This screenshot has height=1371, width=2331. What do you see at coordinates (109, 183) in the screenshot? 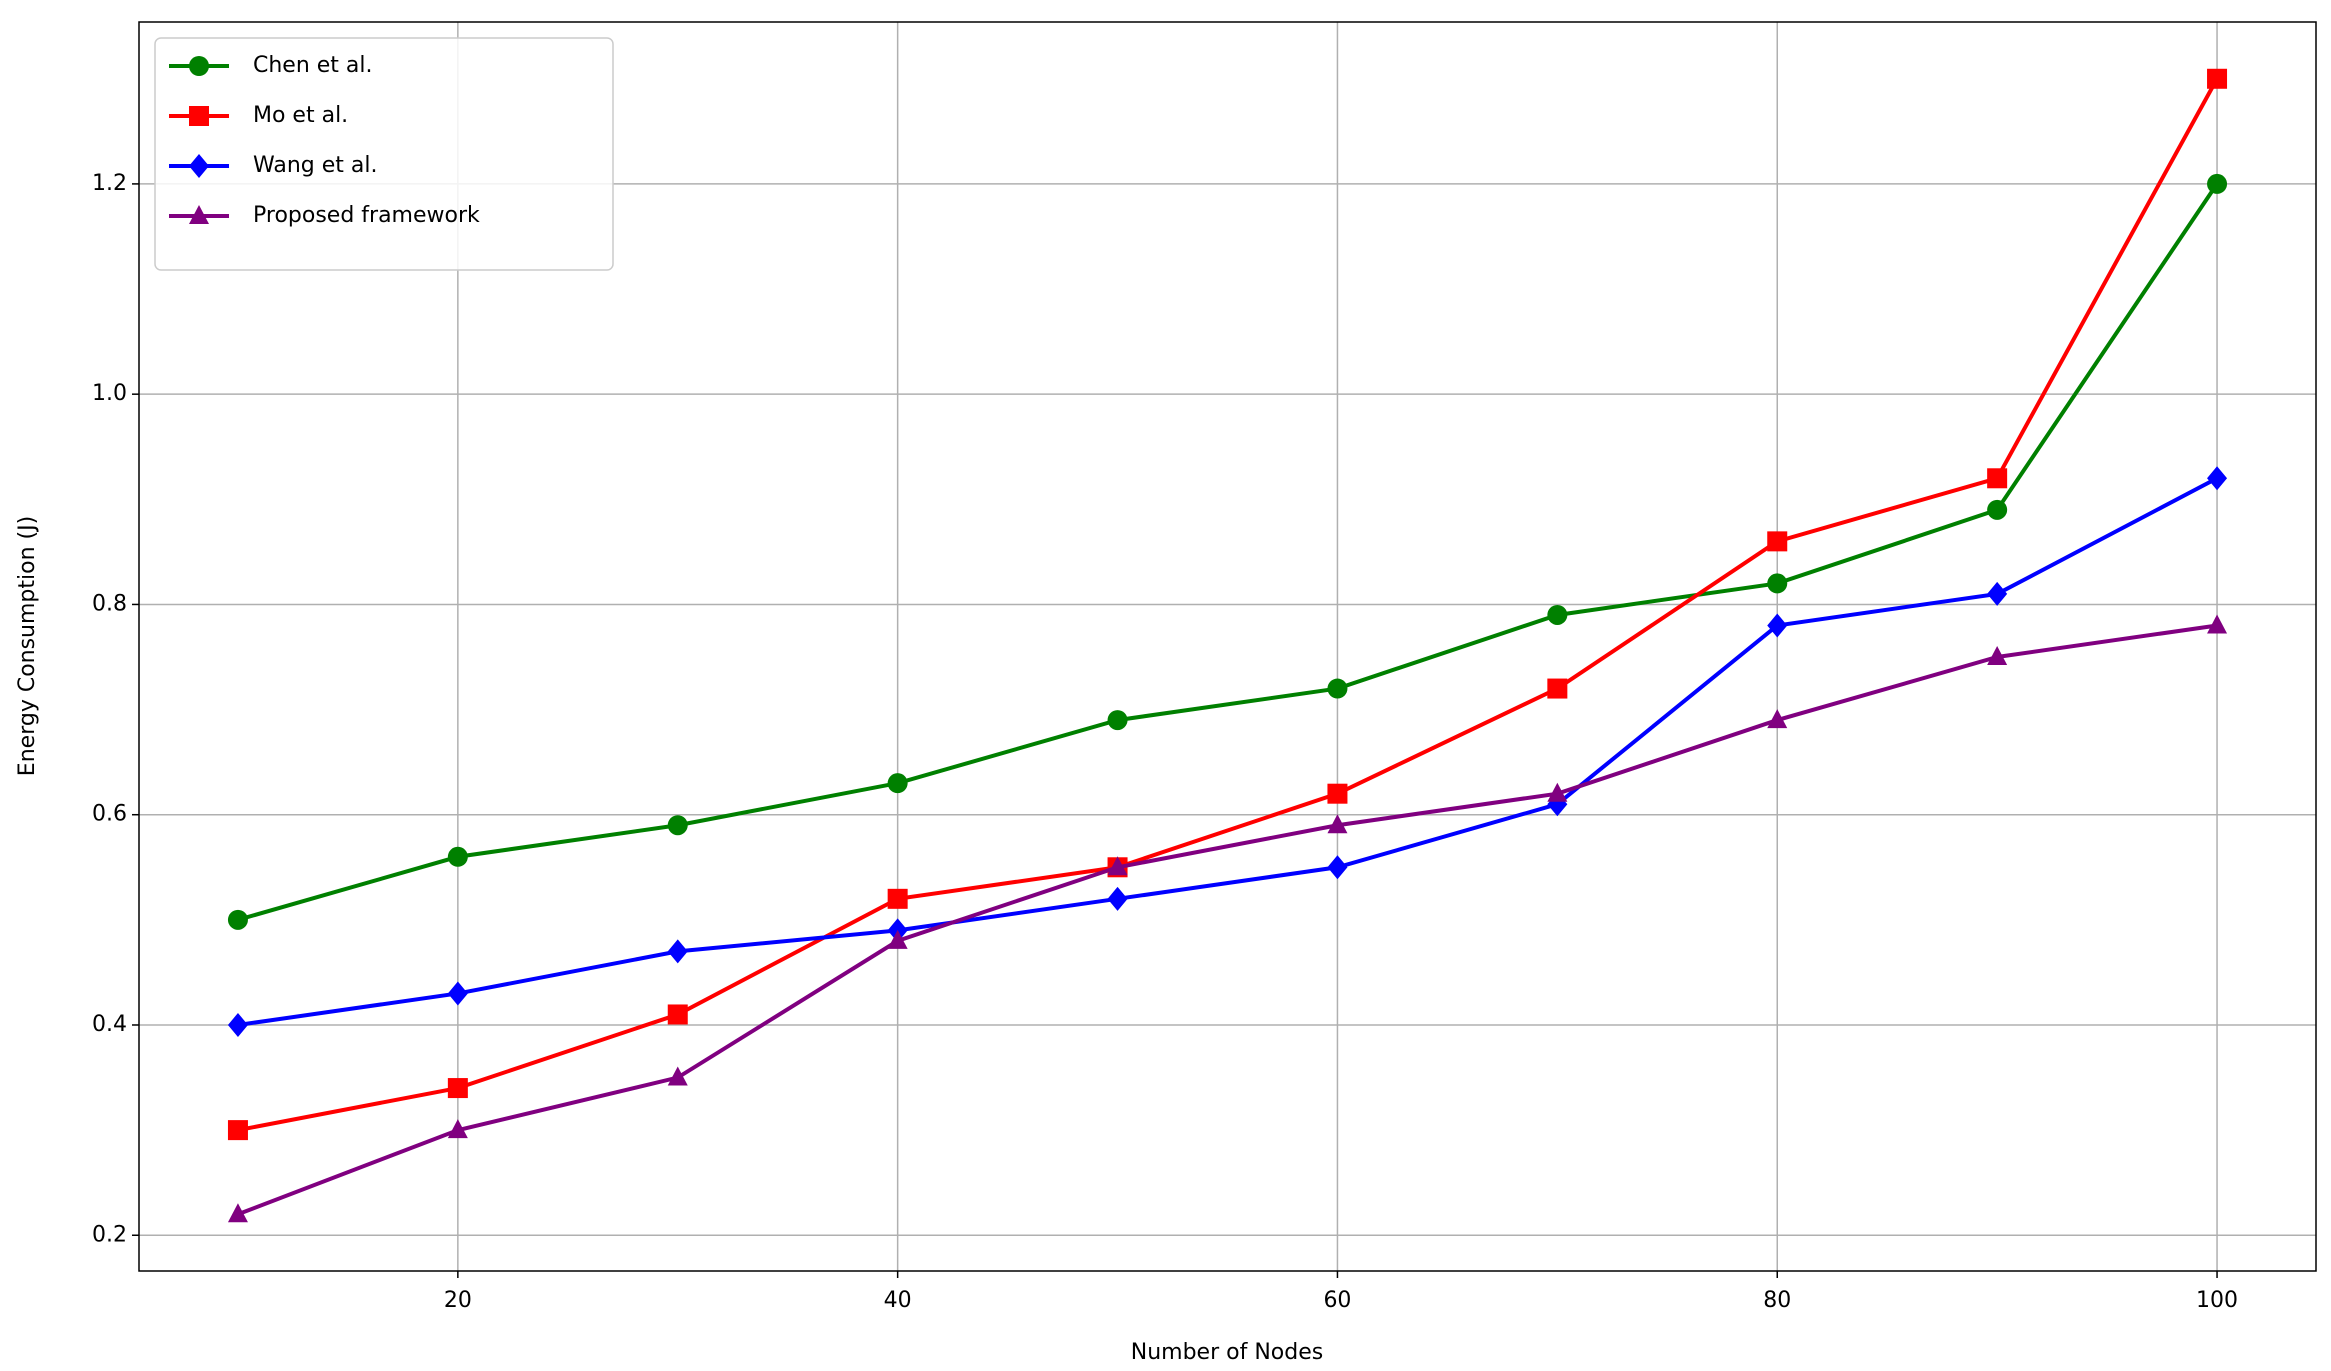
I see `y-tick-label: 1.2` at bounding box center [109, 183].